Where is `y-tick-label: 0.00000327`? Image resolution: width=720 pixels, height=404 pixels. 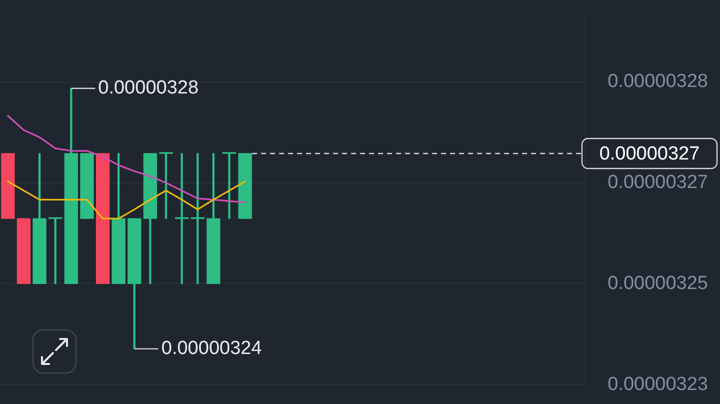
y-tick-label: 0.00000327 is located at coordinates (658, 183).